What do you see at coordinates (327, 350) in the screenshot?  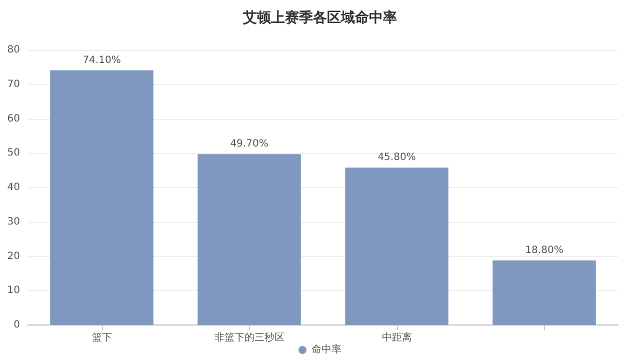 I see `legend-label: 命中率` at bounding box center [327, 350].